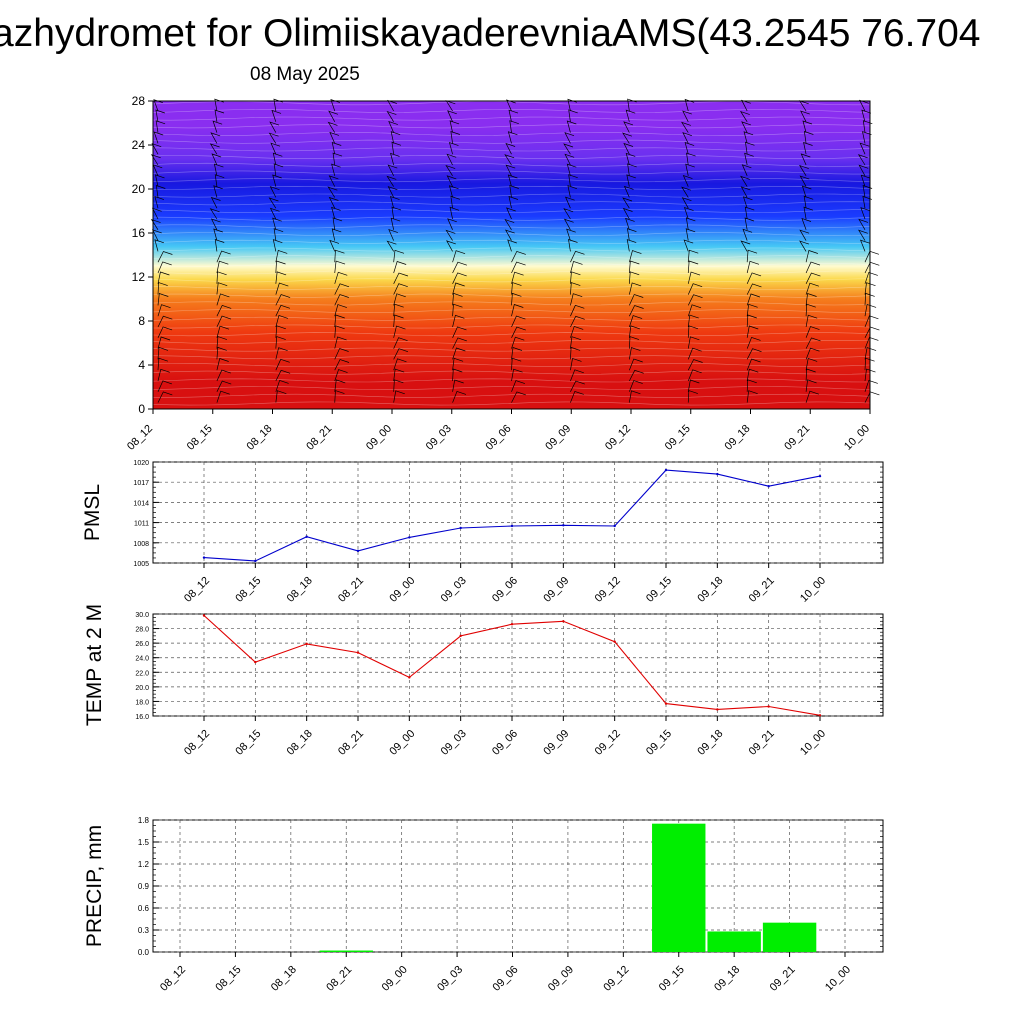 The width and height of the screenshot is (1024, 1024). I want to click on x-tick-label: 08_18, so click(300, 590).